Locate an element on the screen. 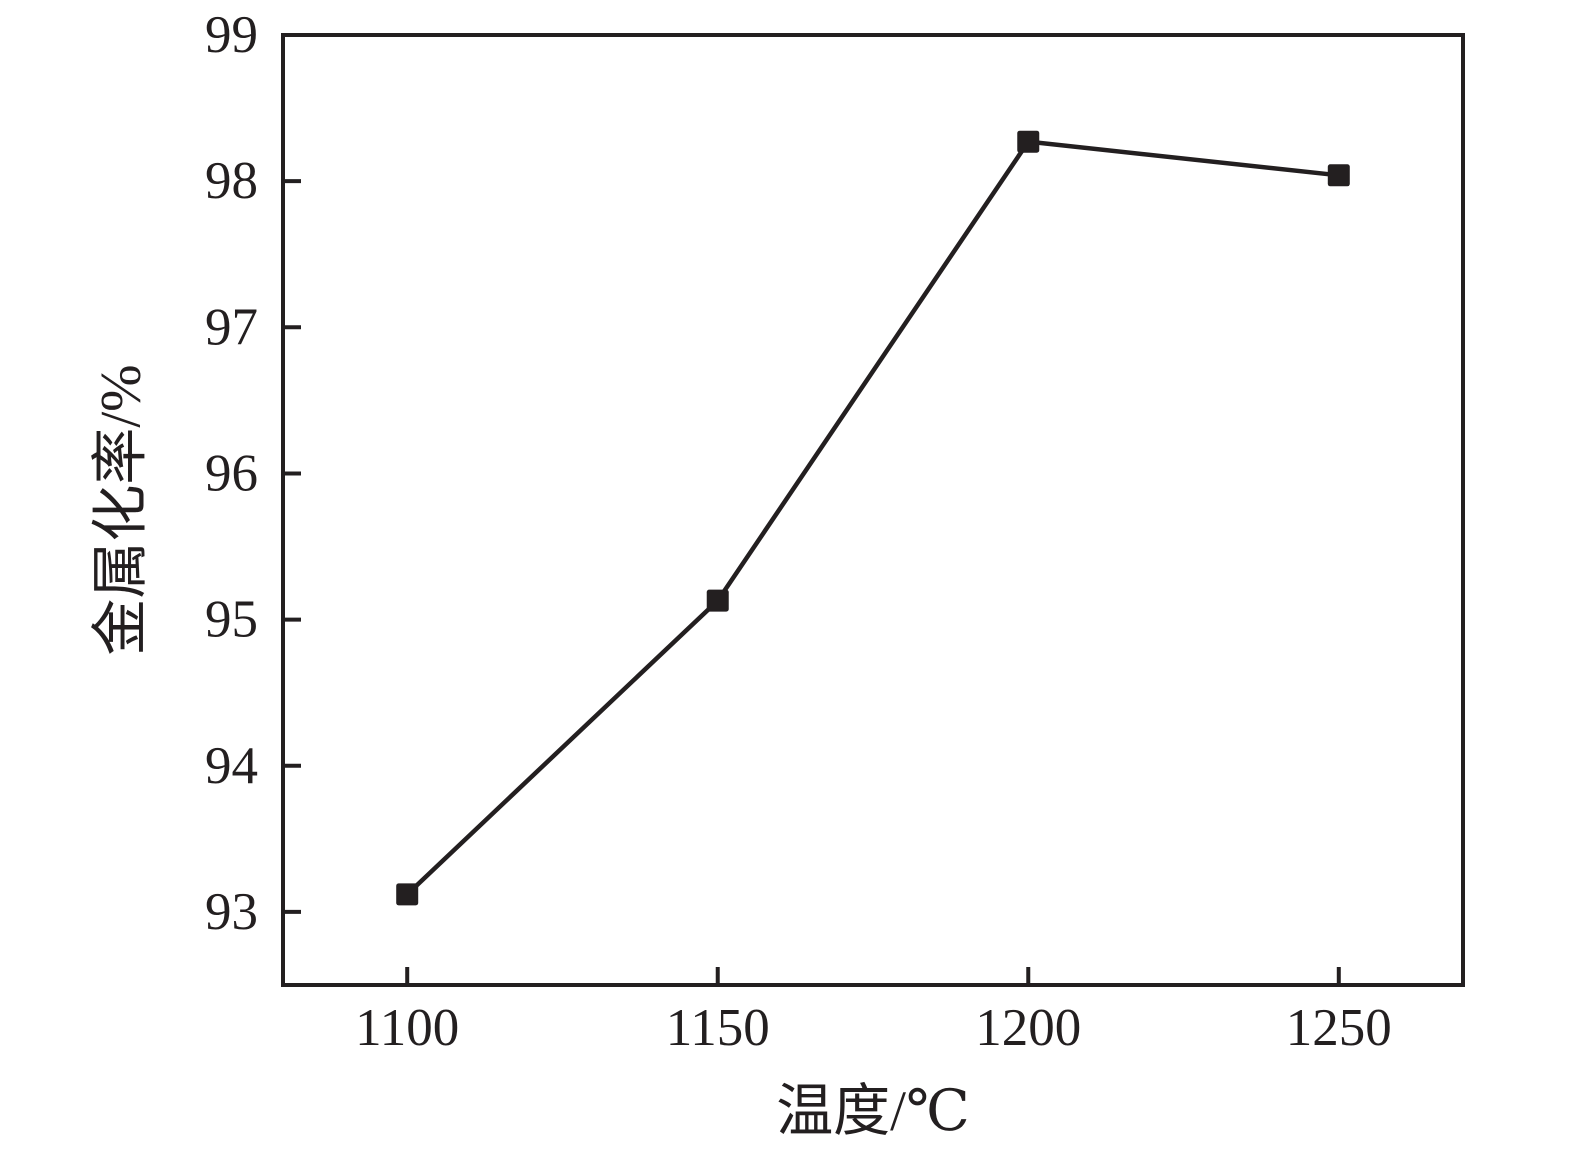 This screenshot has width=1575, height=1156. y-axis-ticks is located at coordinates (292, 473).